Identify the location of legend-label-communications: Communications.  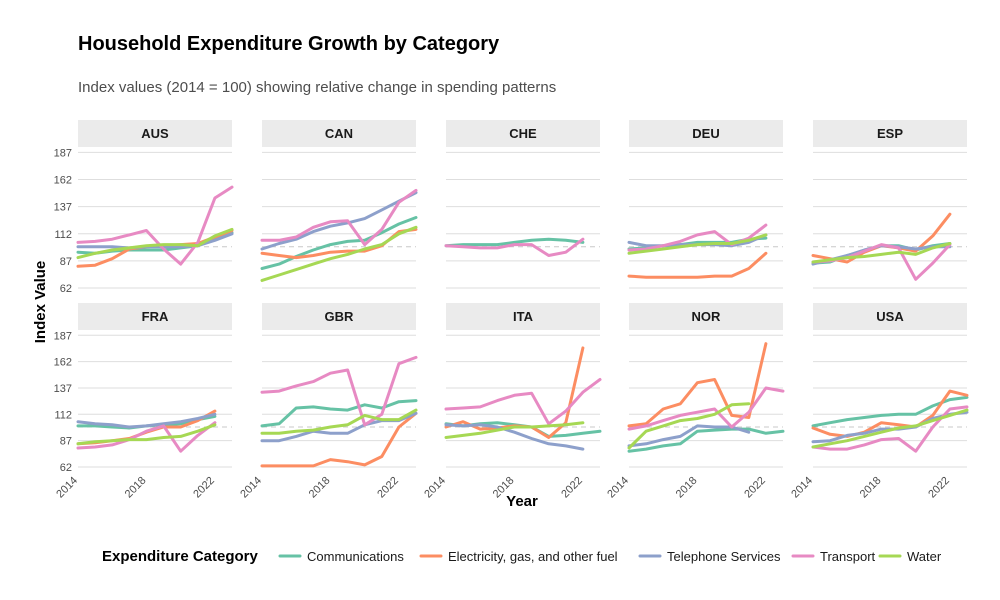
(355, 556).